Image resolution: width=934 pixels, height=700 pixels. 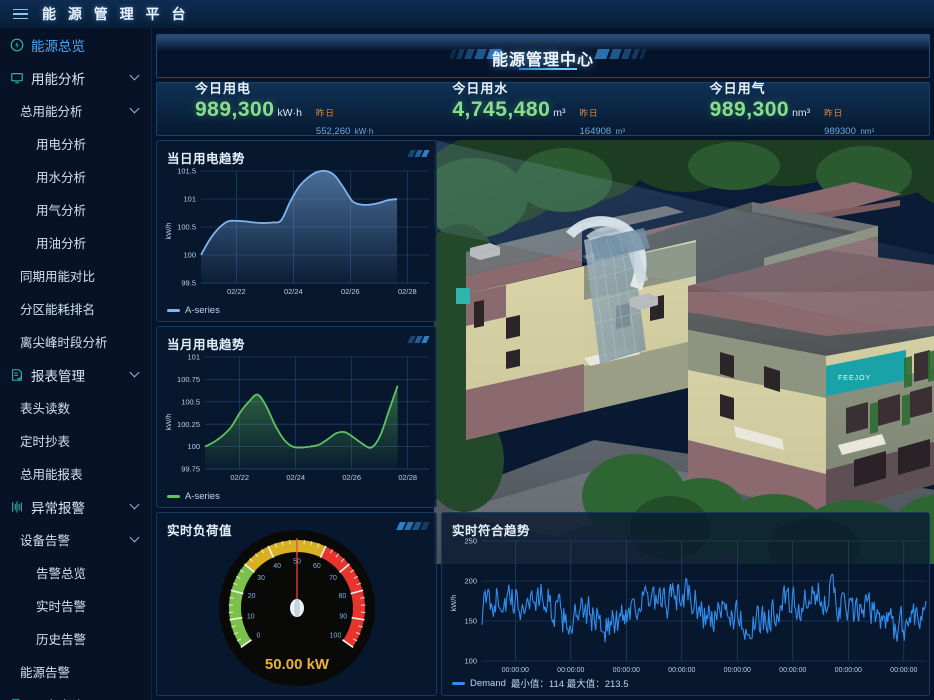 I want to click on sidebar-item-9: 离尖峰时段分析, so click(x=75, y=341).